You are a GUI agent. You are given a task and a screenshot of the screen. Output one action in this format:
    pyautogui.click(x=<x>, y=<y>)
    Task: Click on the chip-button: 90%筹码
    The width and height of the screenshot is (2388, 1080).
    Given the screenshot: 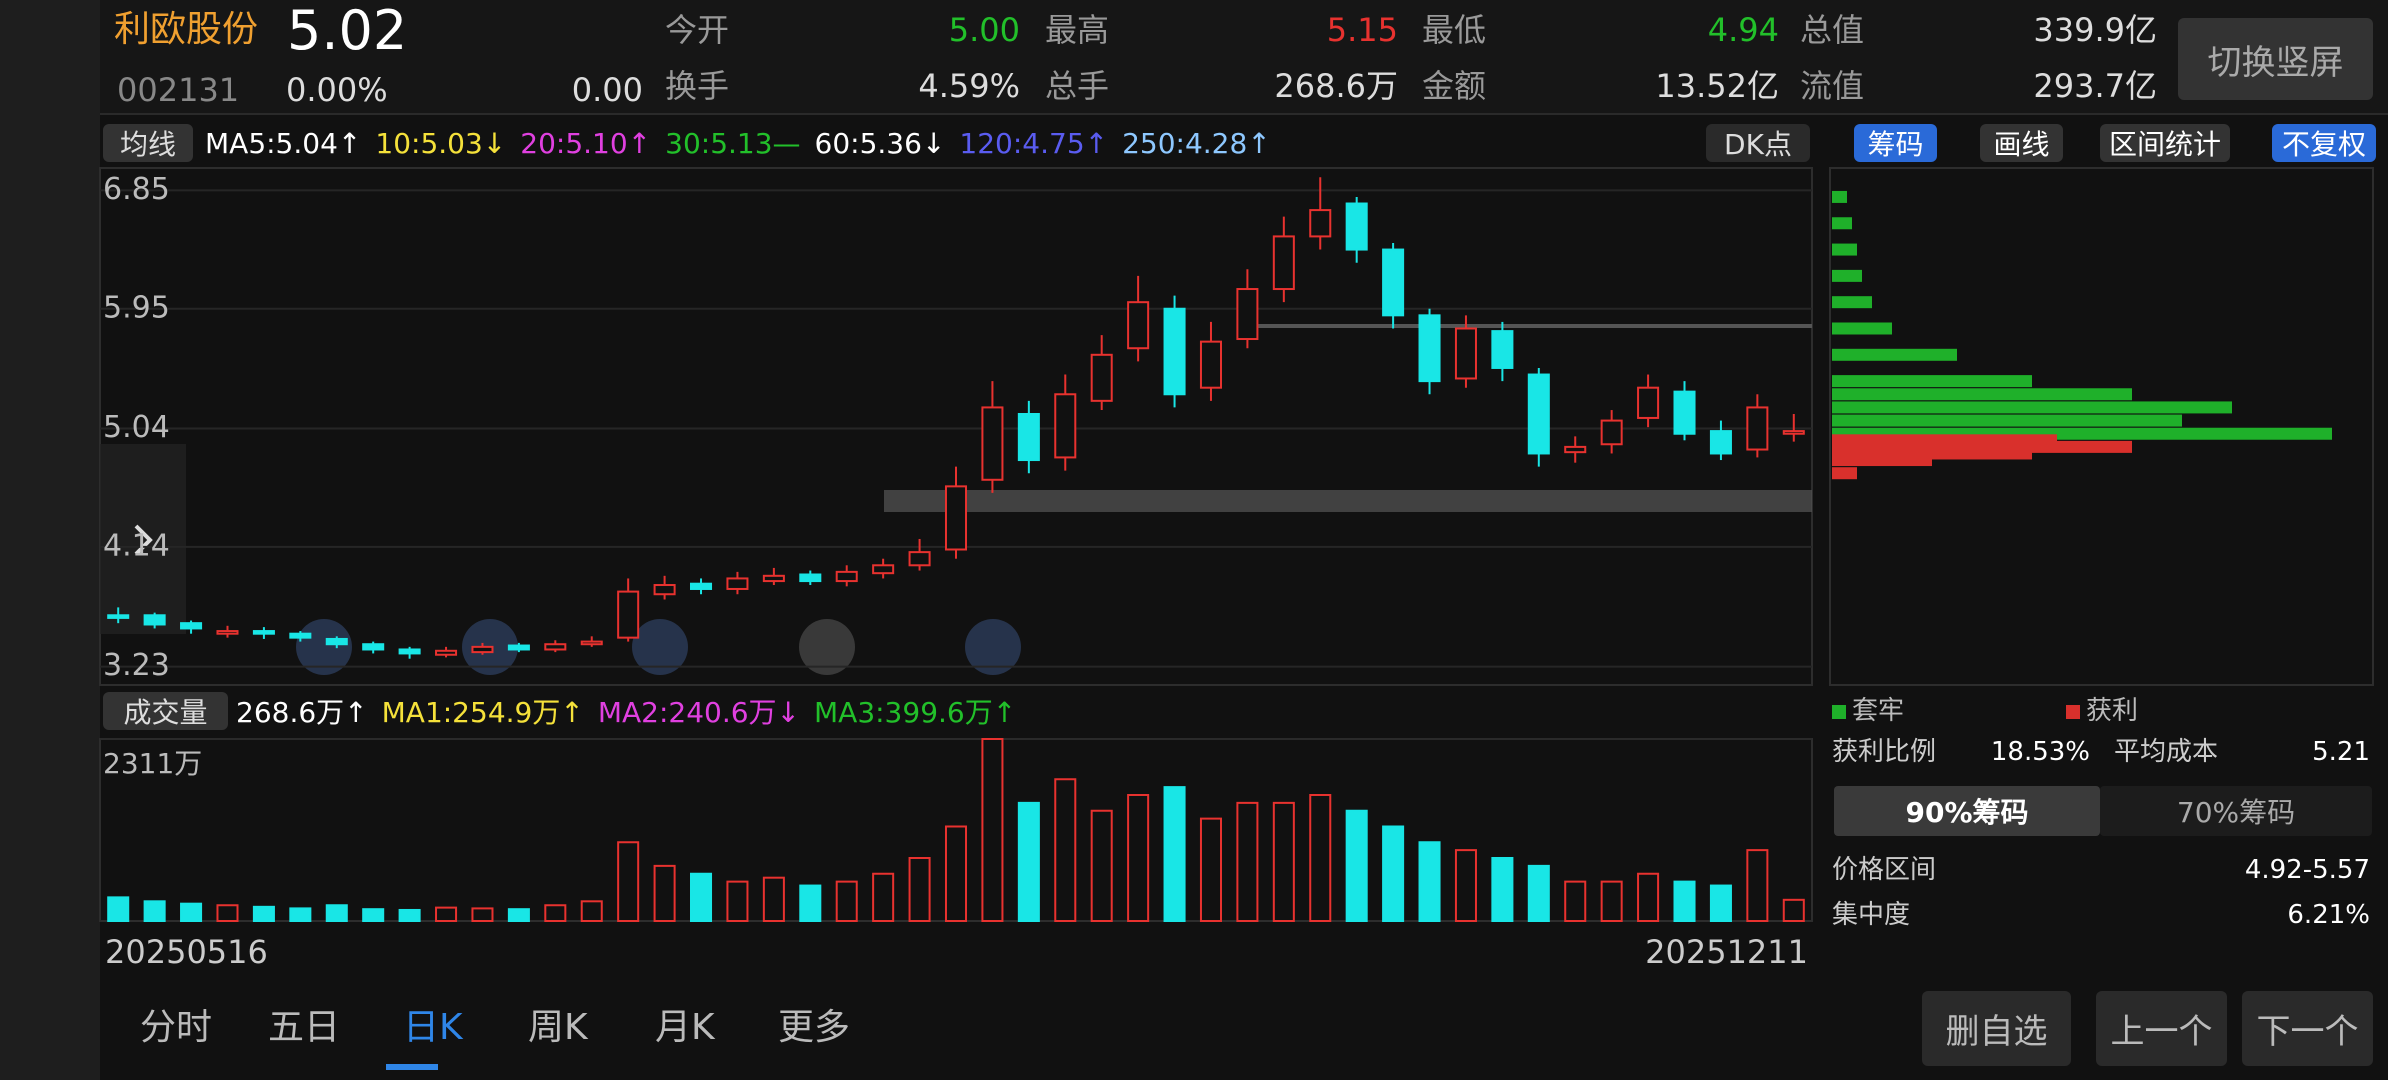 What is the action you would take?
    pyautogui.click(x=1967, y=811)
    